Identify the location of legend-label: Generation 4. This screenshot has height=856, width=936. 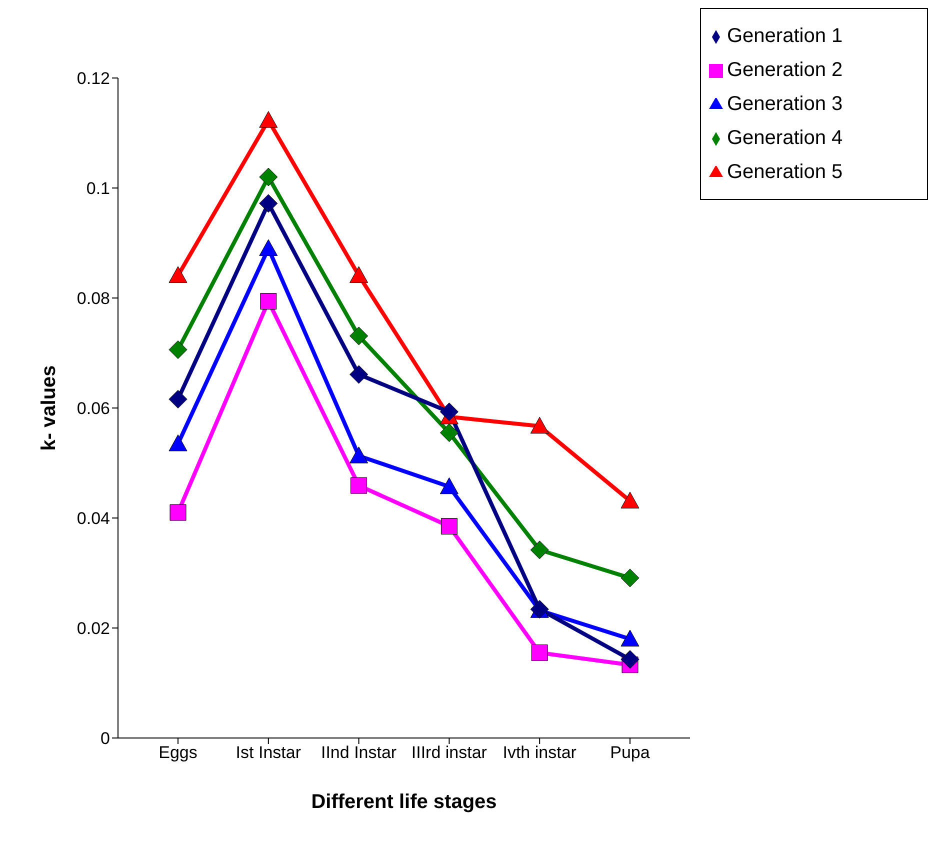
(785, 138).